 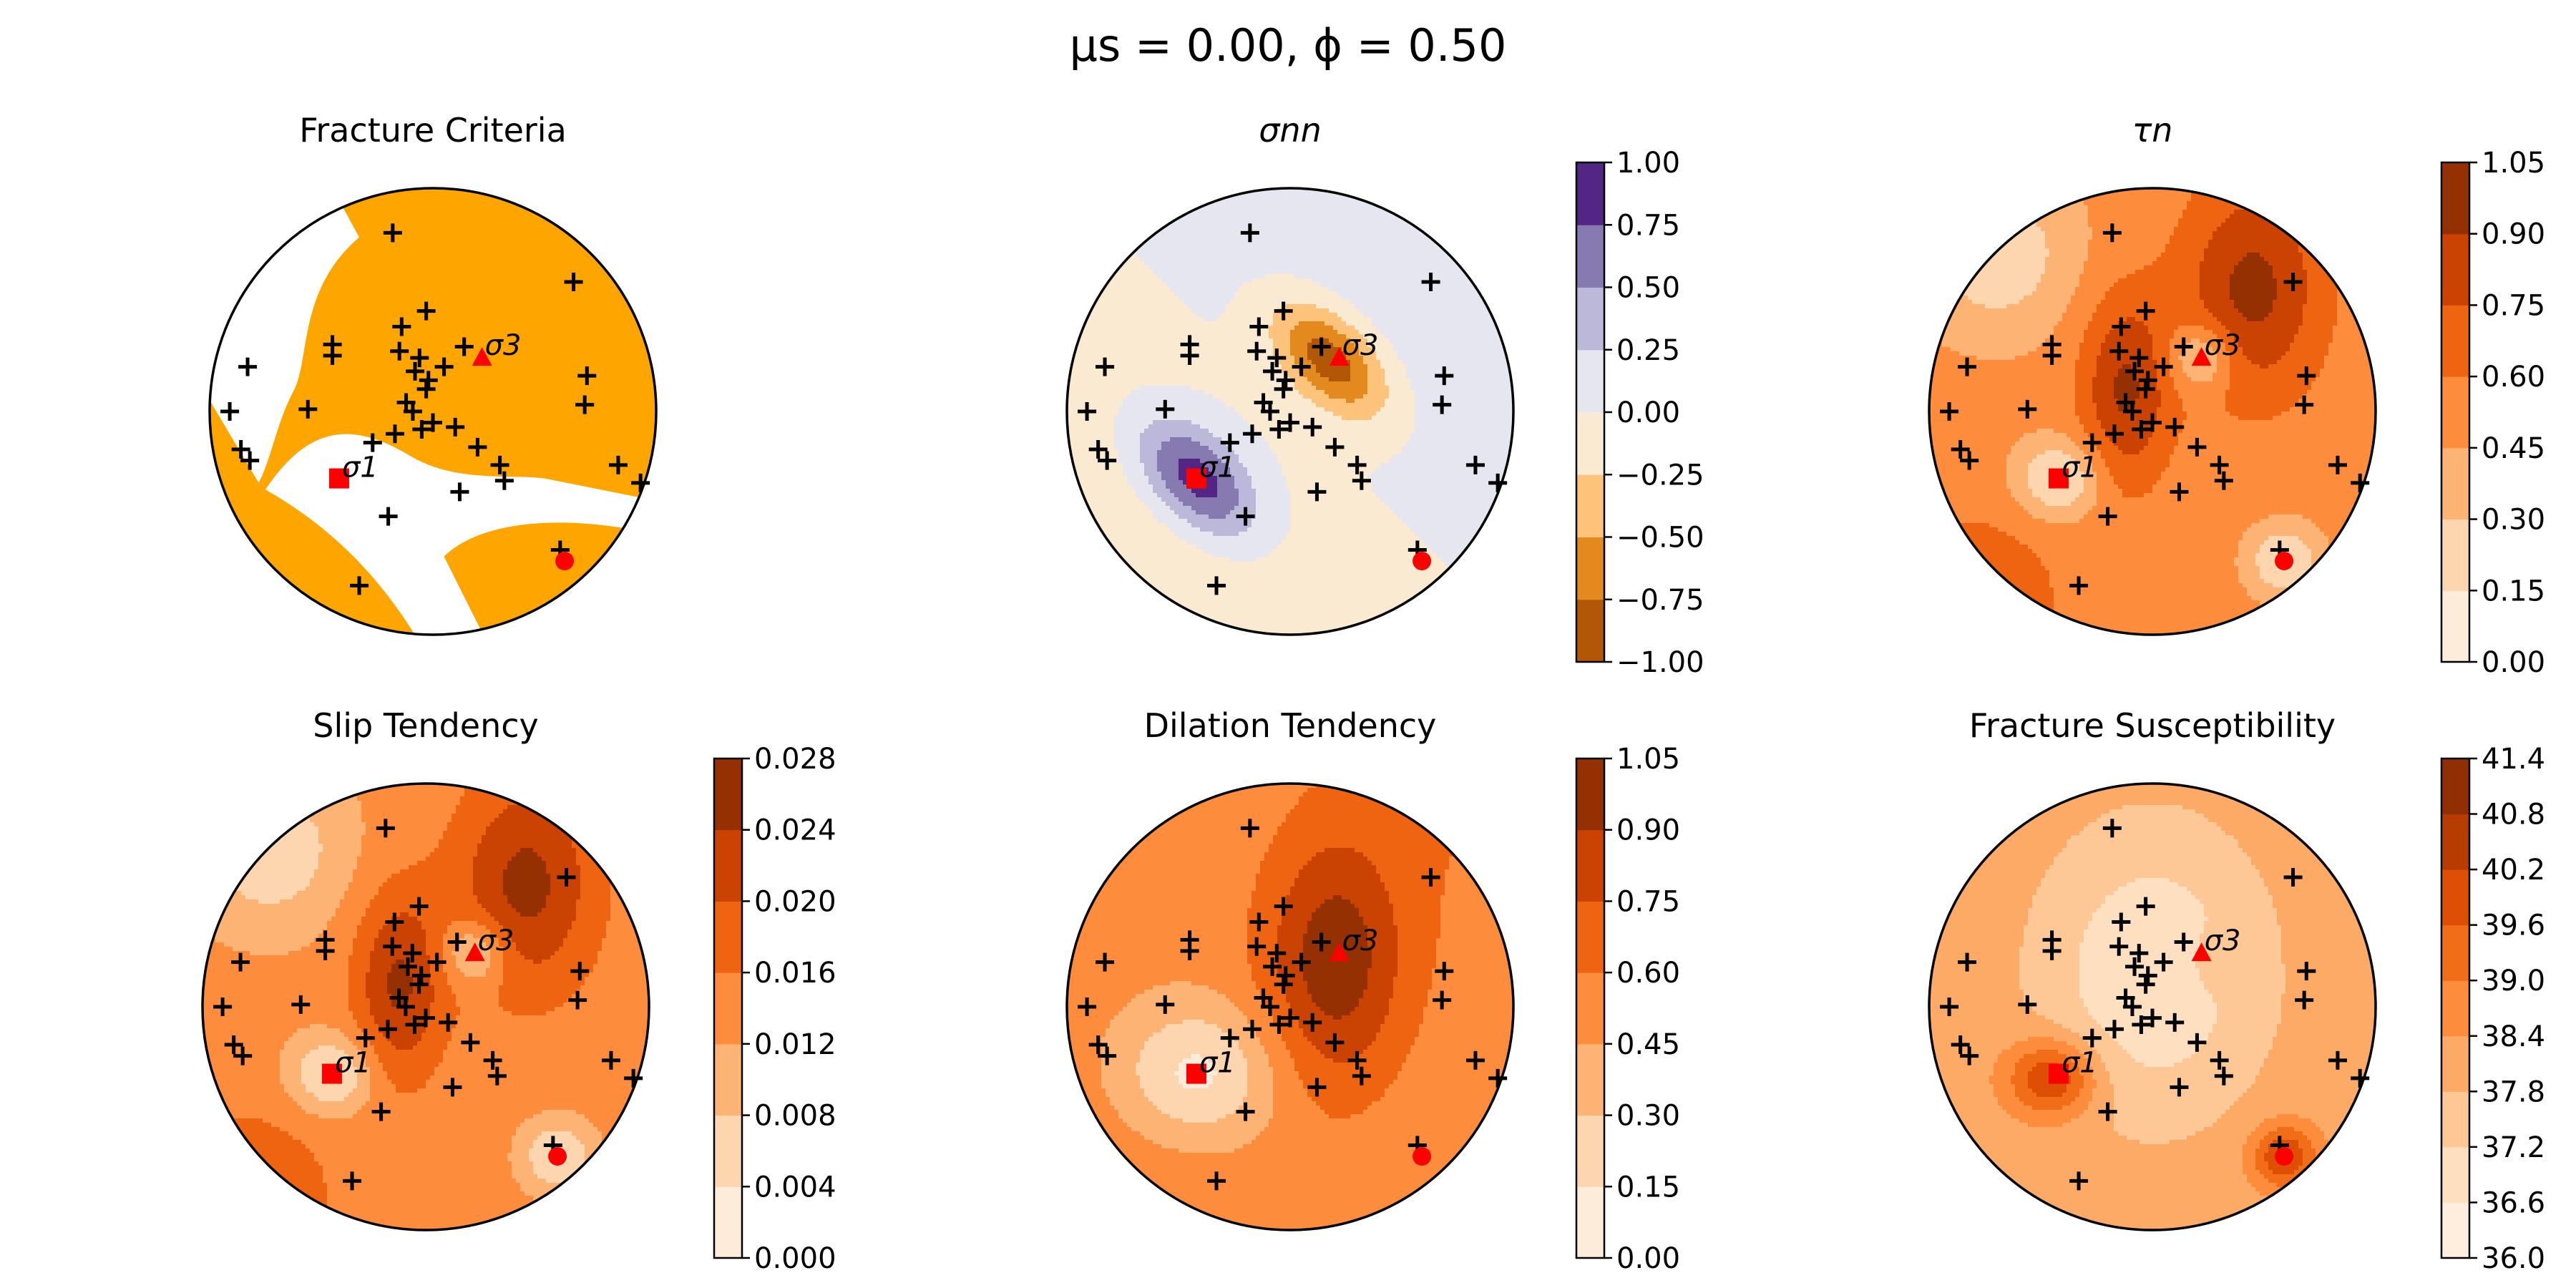 What do you see at coordinates (795, 973) in the screenshot?
I see `colorbar-tick-label: 0.016` at bounding box center [795, 973].